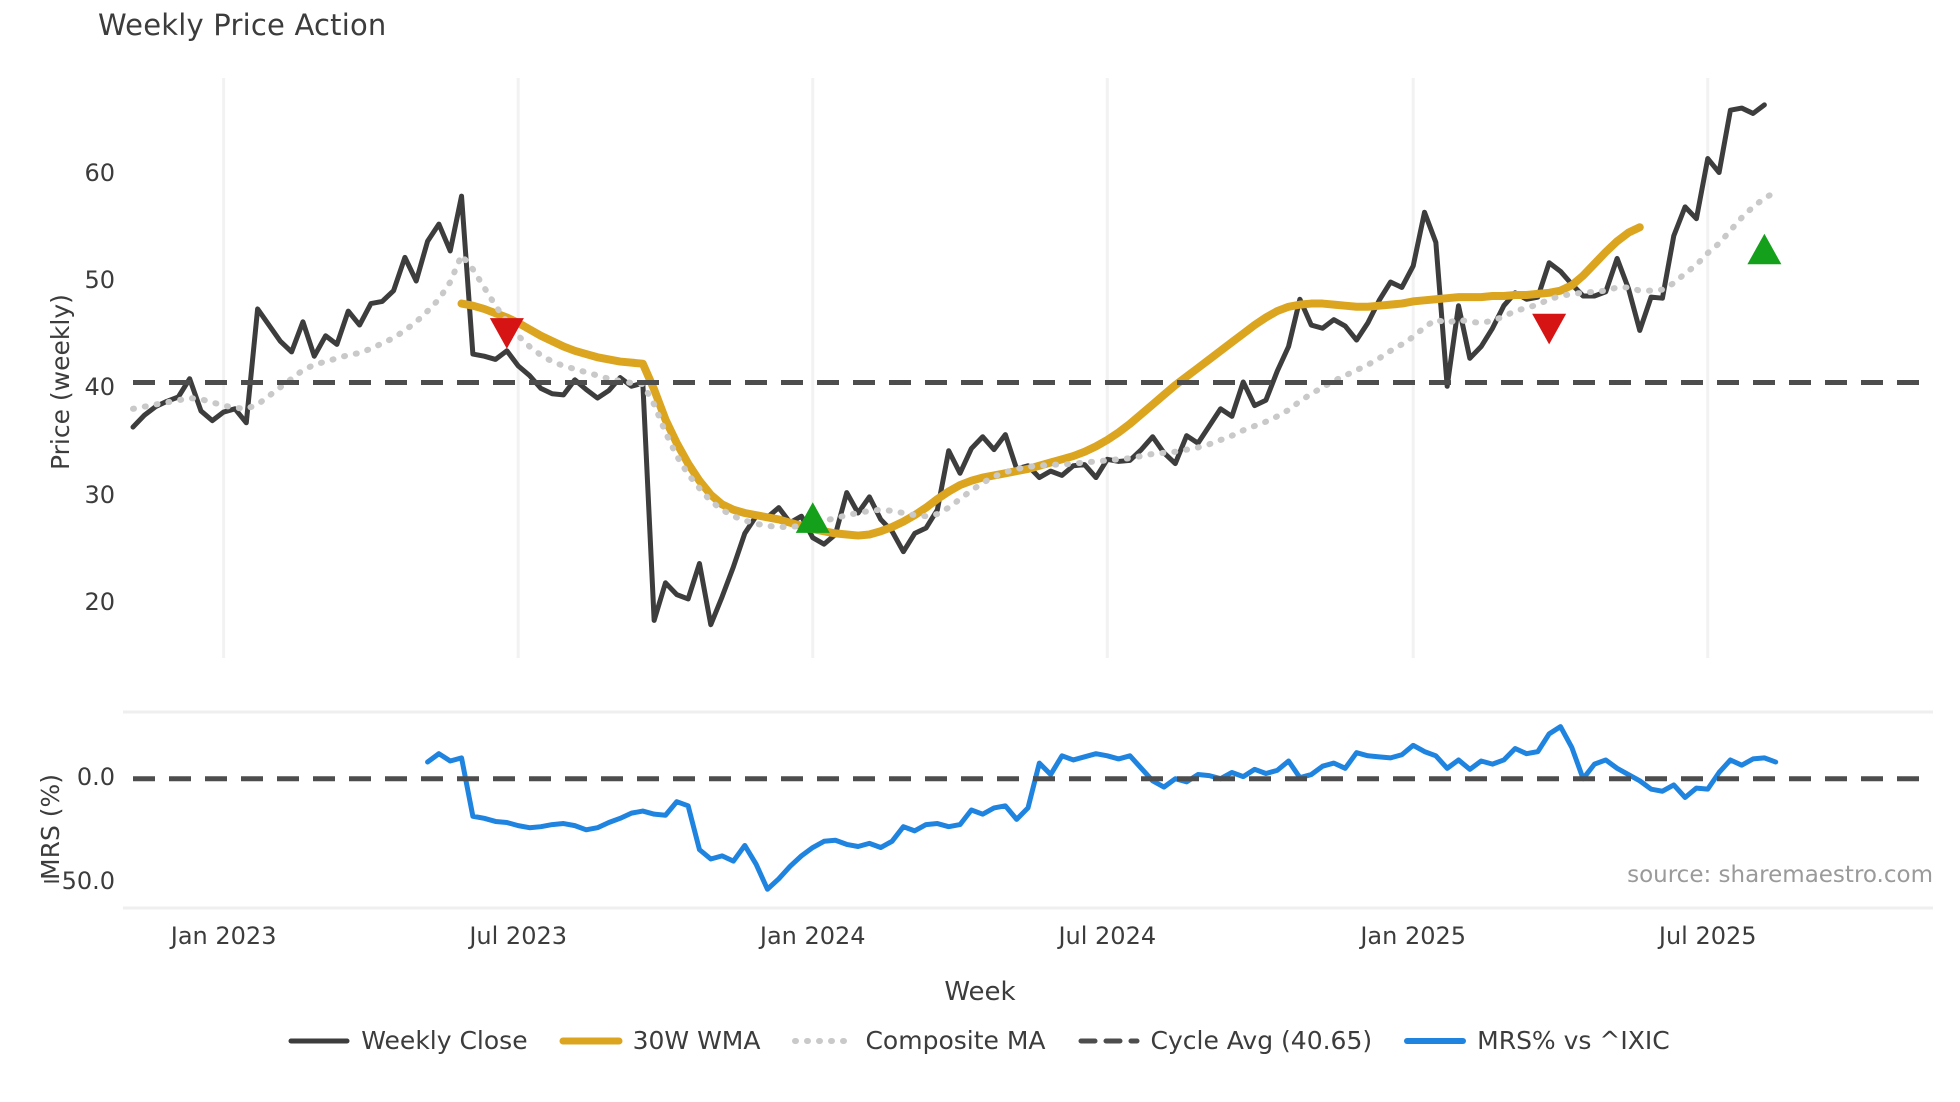  Describe the element at coordinates (99, 387) in the screenshot. I see `price-y-tick: 40` at that location.